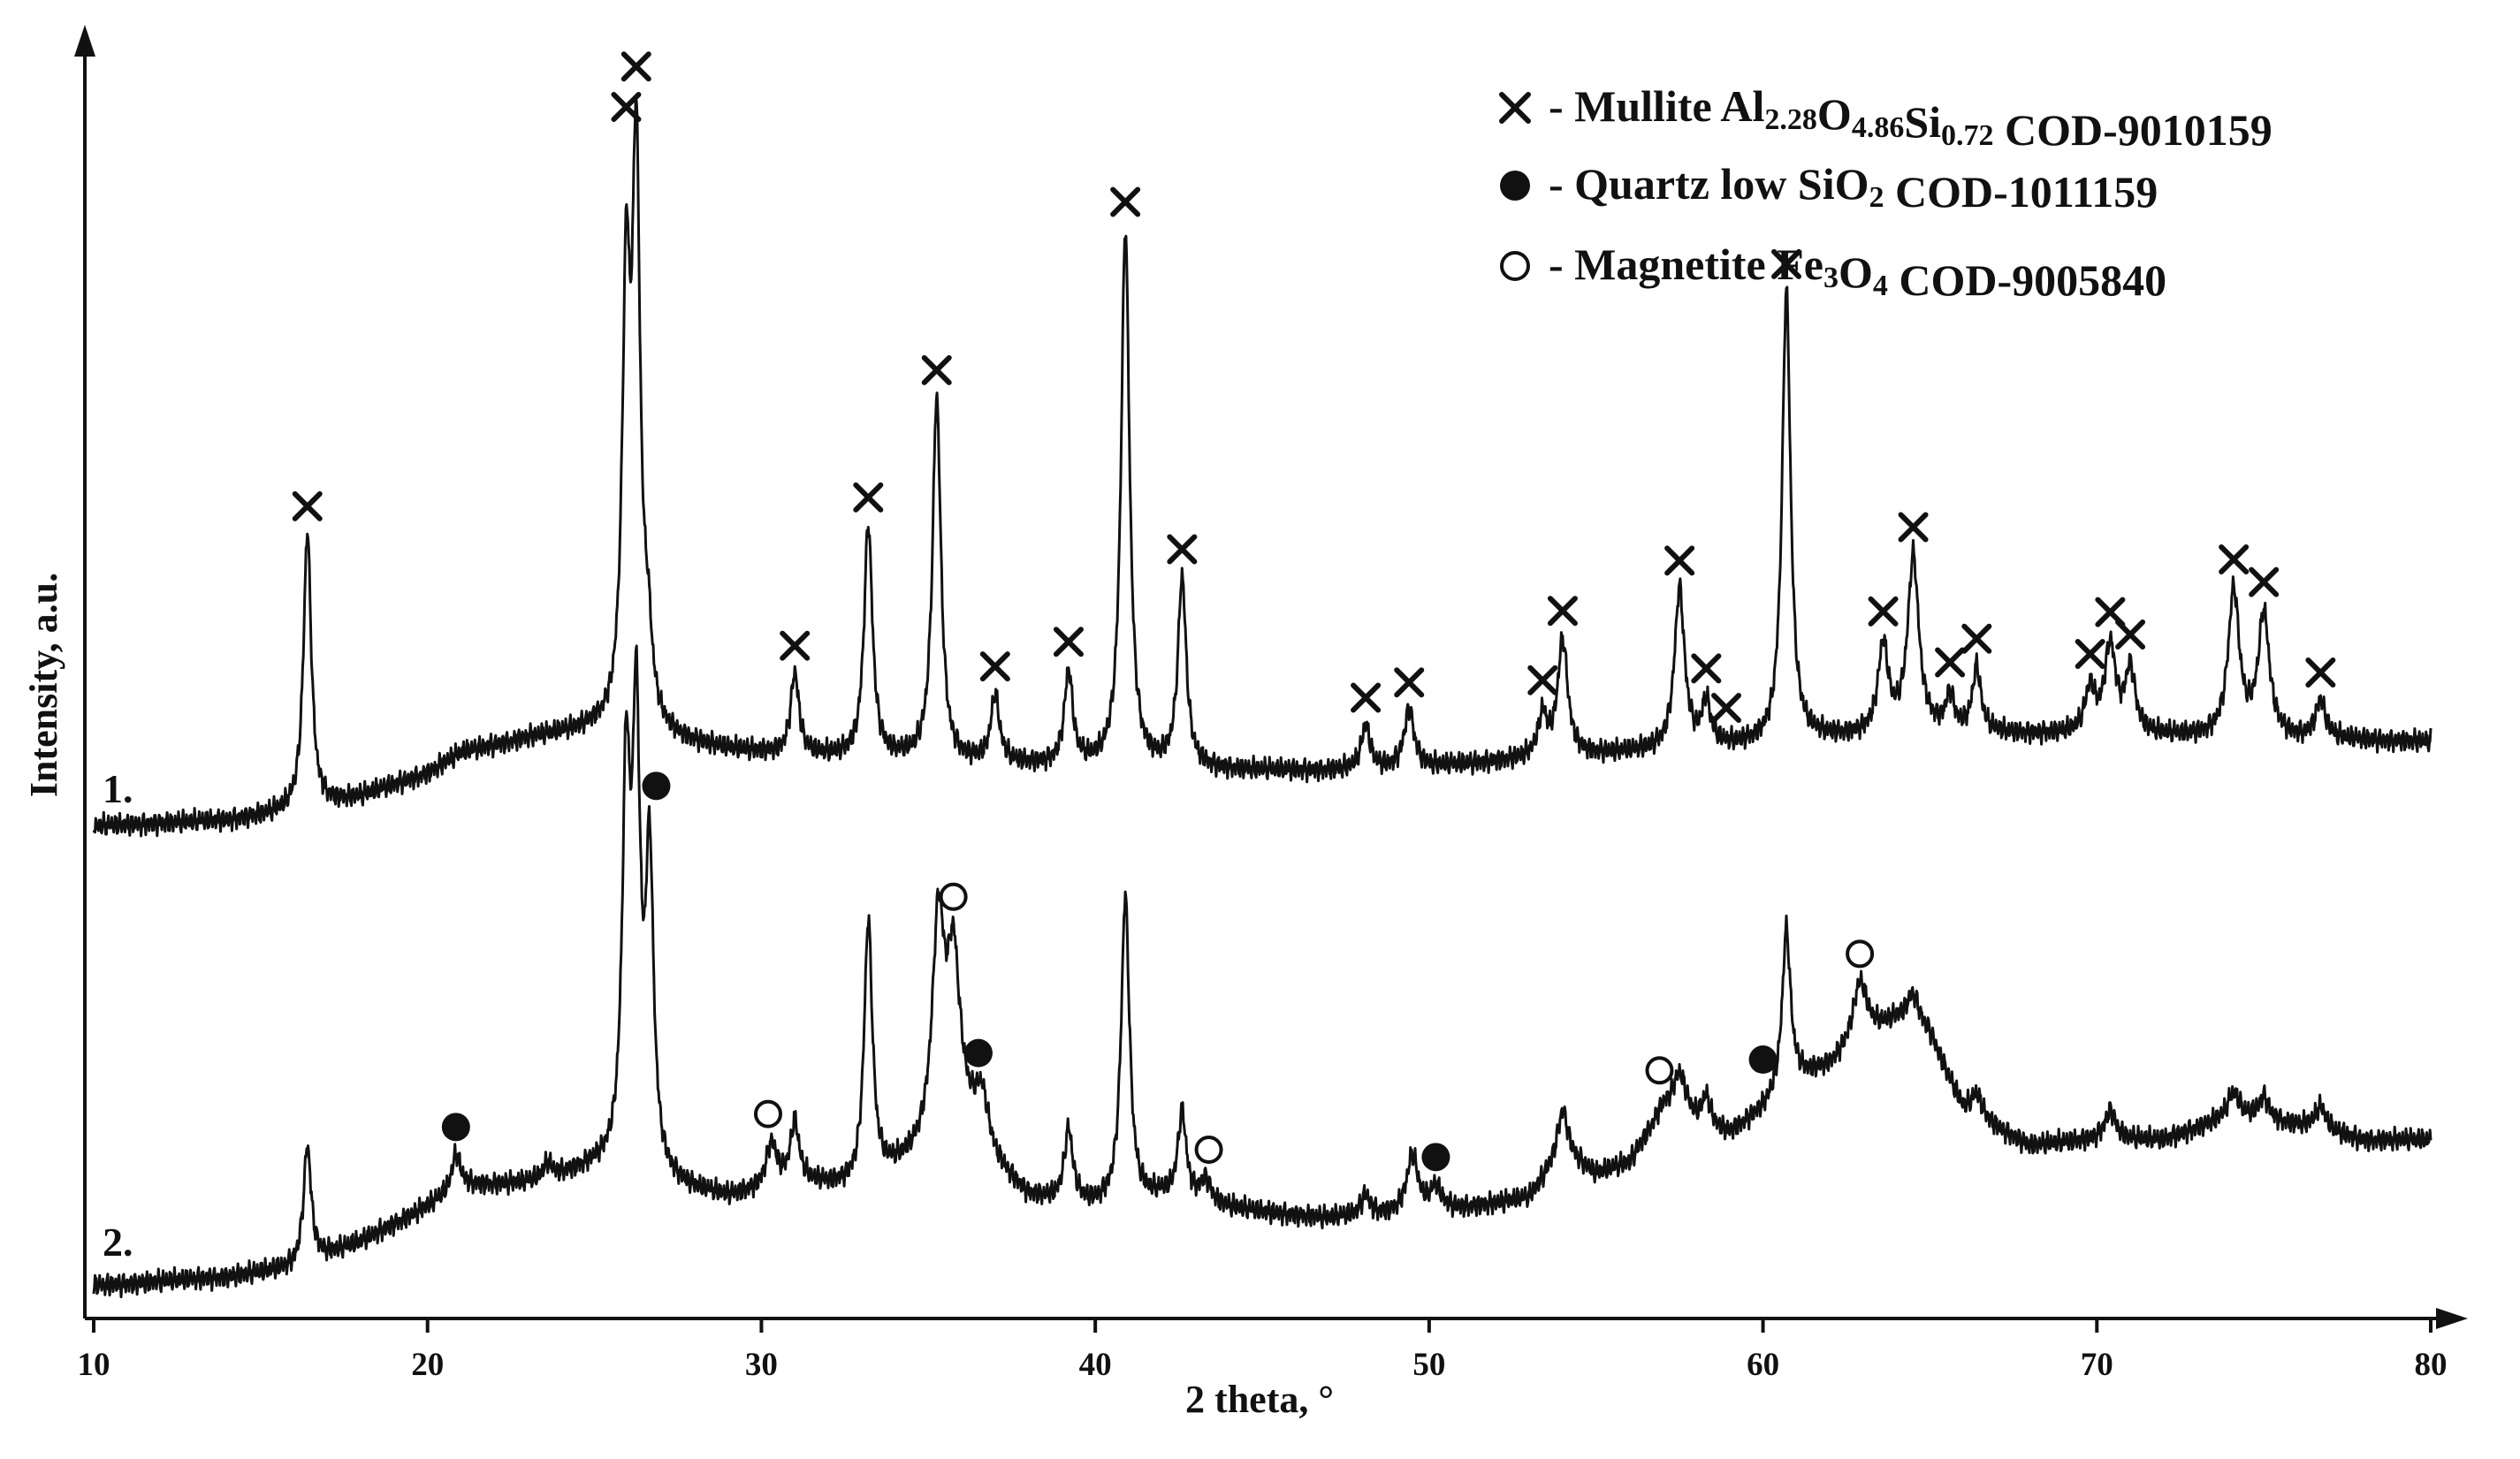 This screenshot has width=2520, height=1459. I want to click on x-axis: 10 20 30 40 50 60 70 80 2 theta, °, so click(1273, 1364).